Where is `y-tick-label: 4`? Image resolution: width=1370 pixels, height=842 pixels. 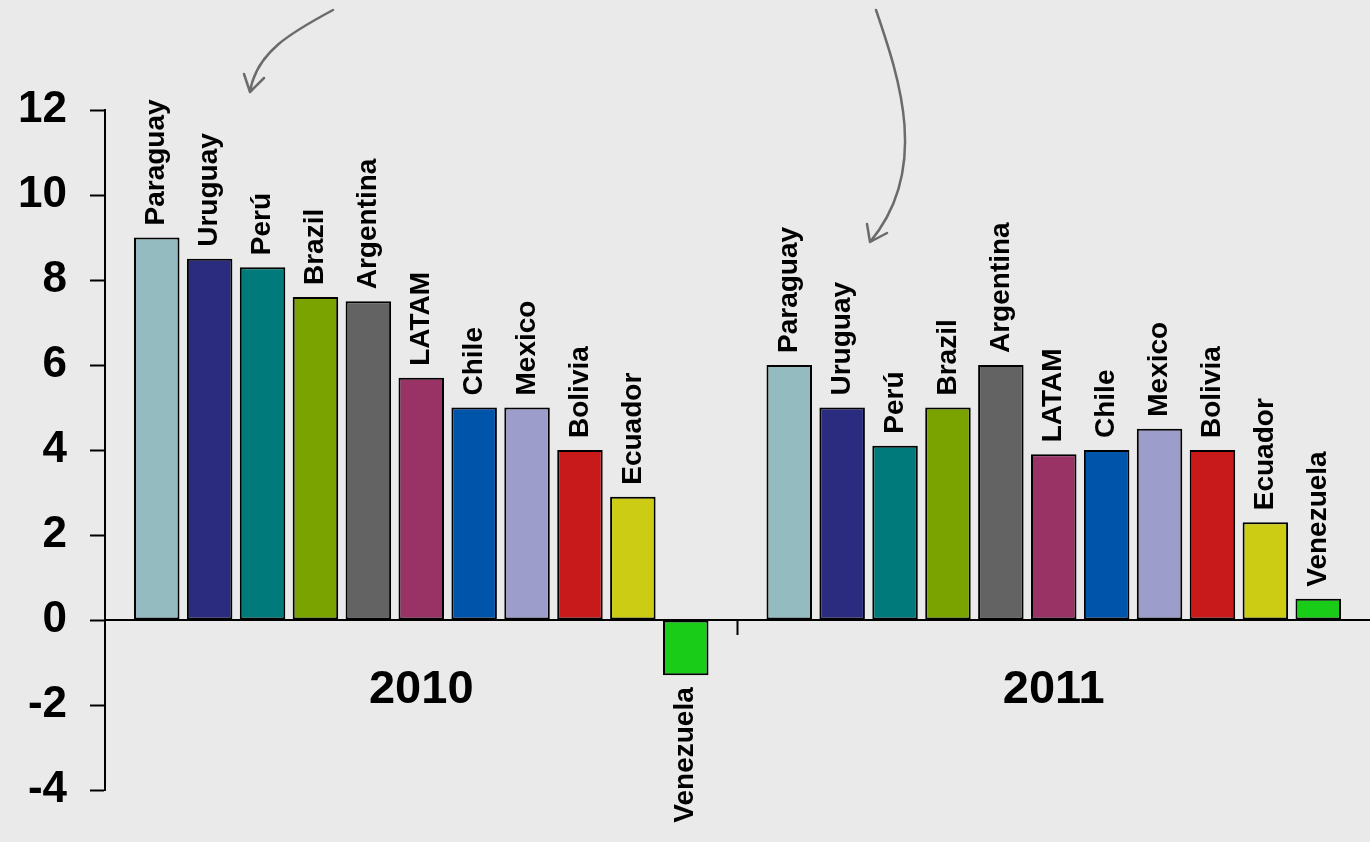 y-tick-label: 4 is located at coordinates (55, 447).